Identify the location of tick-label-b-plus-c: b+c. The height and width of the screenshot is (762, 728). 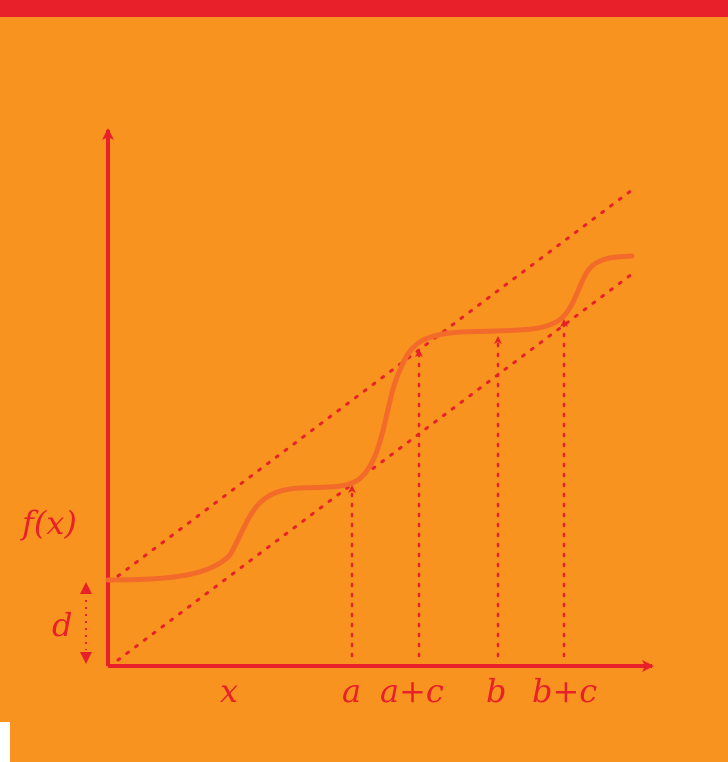
(564, 691).